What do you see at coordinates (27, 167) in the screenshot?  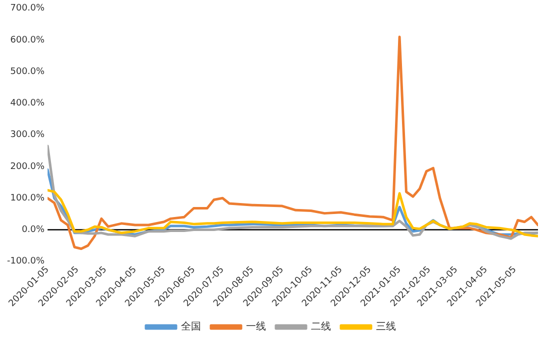 I see `y-tick-label: 200.0%` at bounding box center [27, 167].